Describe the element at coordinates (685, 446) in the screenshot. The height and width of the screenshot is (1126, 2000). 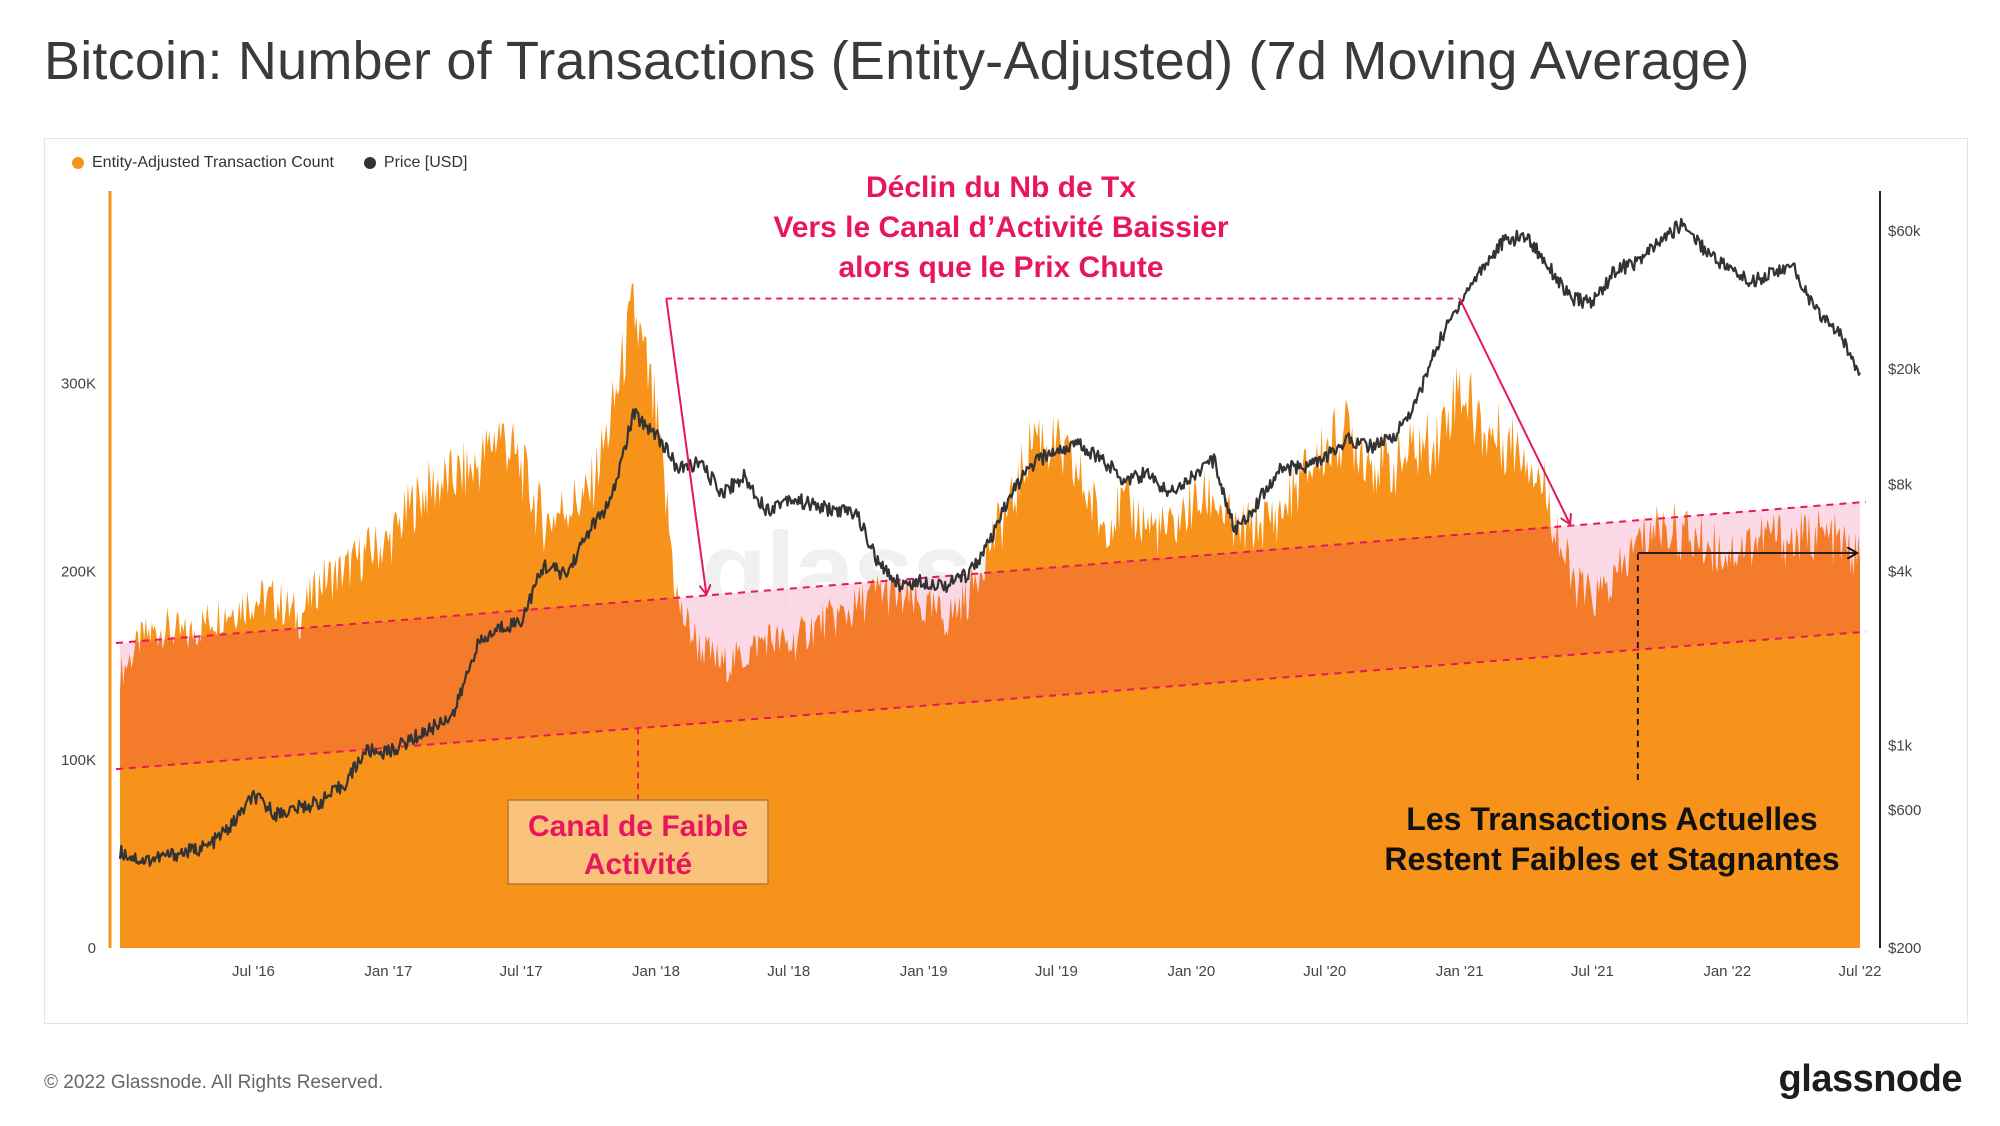
I see `arrow-to-channel-left` at that location.